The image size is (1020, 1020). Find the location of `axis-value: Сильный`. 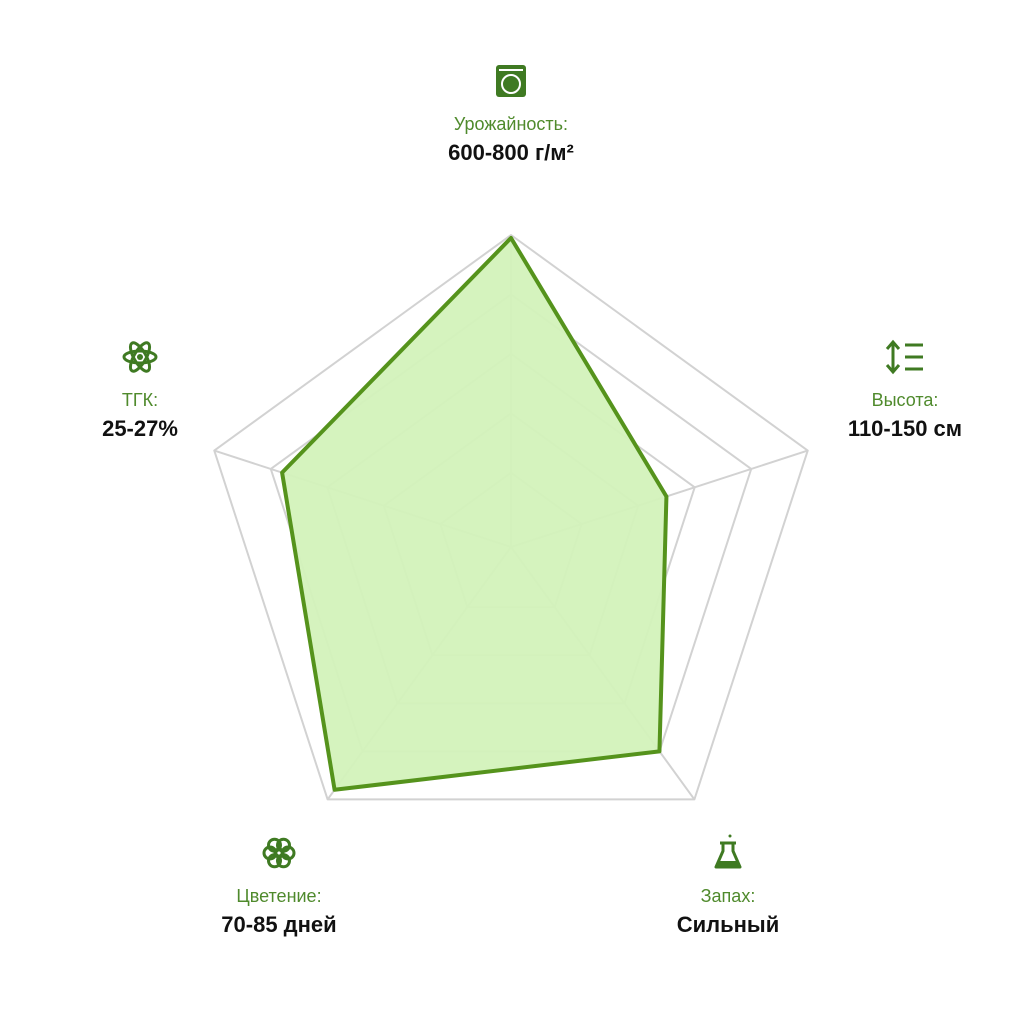

axis-value: Сильный is located at coordinates (728, 924).